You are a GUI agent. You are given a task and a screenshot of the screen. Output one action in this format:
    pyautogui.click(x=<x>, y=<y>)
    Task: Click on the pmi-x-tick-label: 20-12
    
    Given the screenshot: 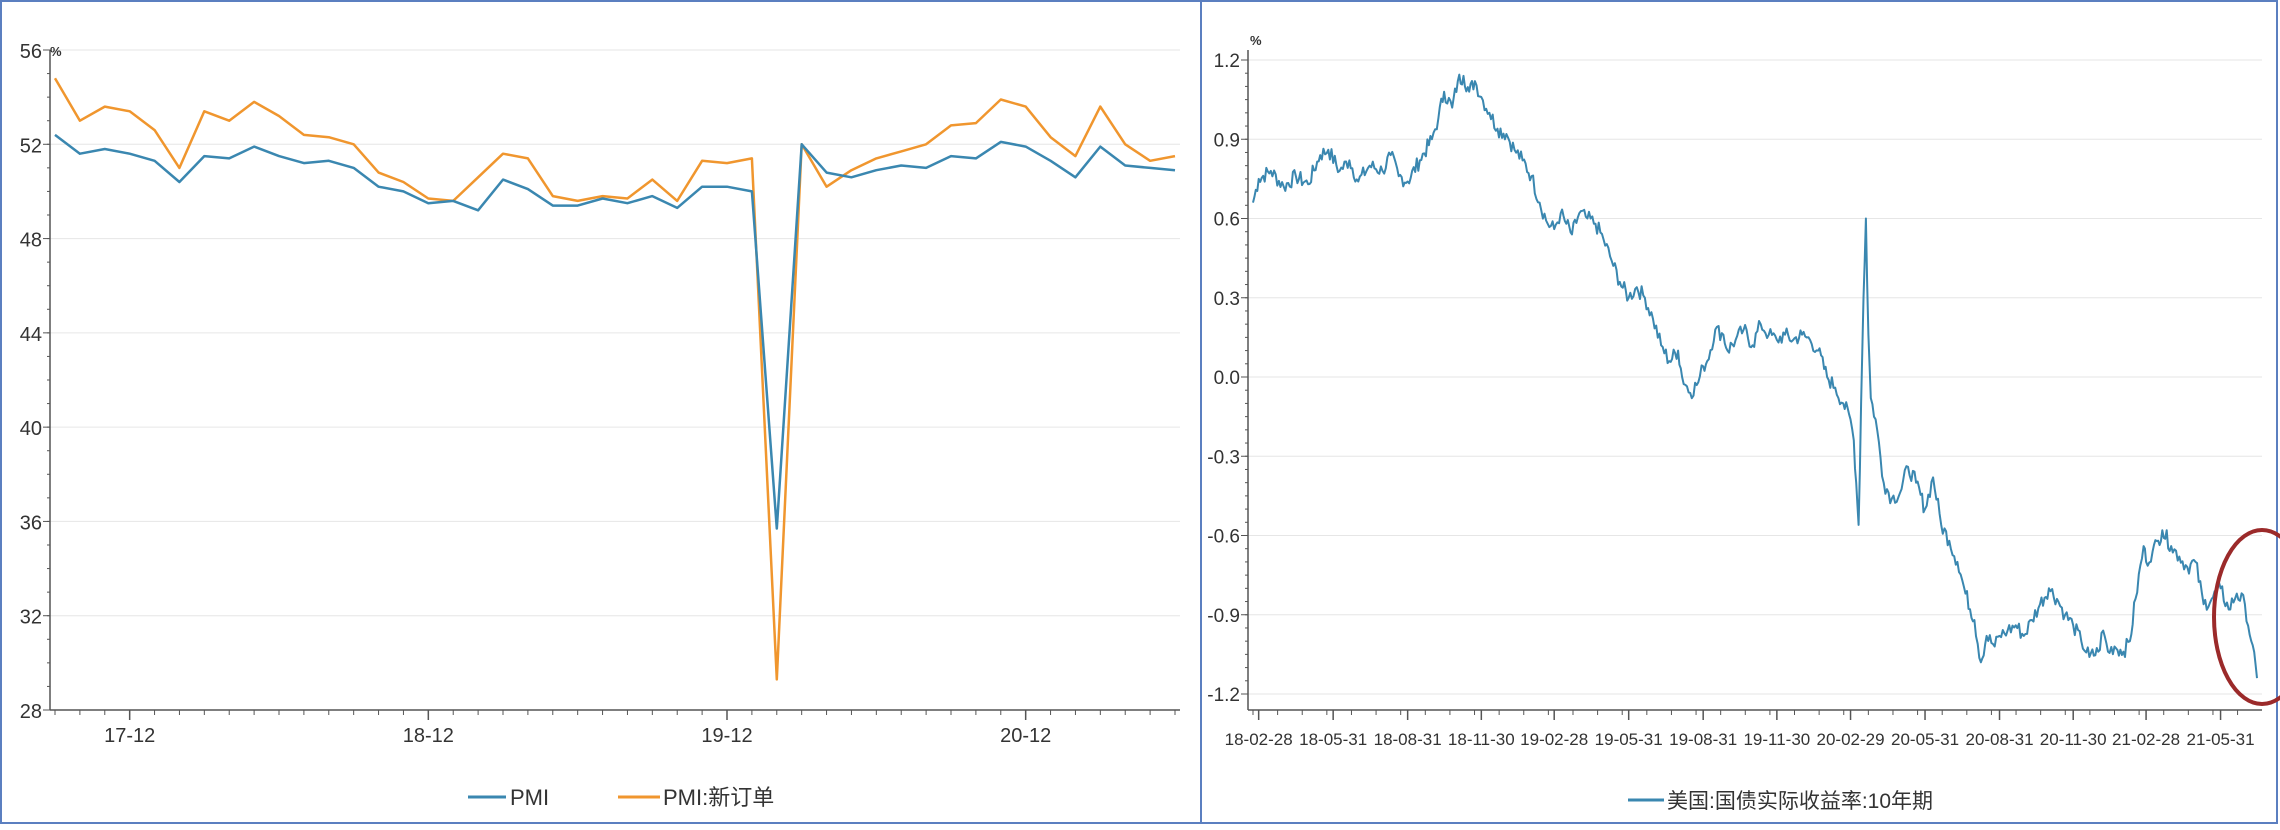 What is the action you would take?
    pyautogui.click(x=1025, y=736)
    